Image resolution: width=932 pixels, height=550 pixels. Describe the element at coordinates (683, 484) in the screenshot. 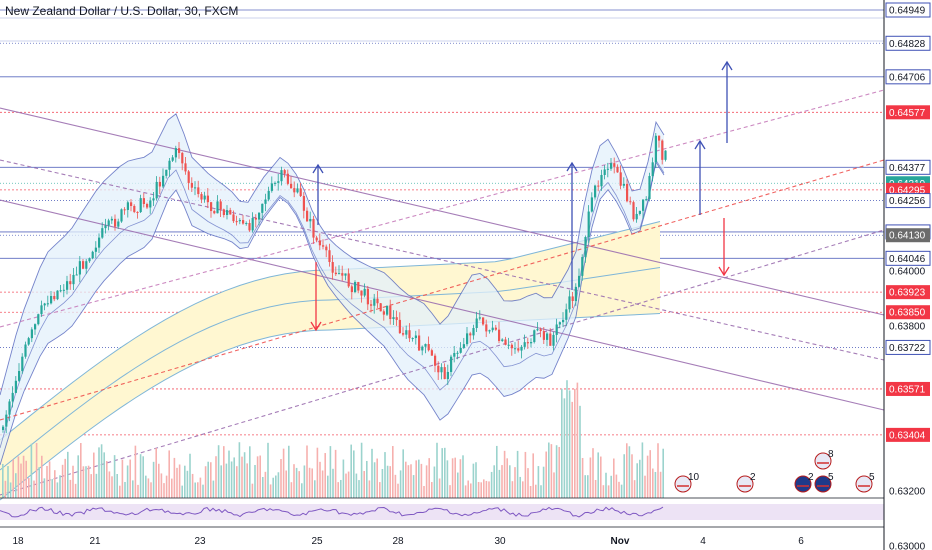

I see `us-flag-icon` at that location.